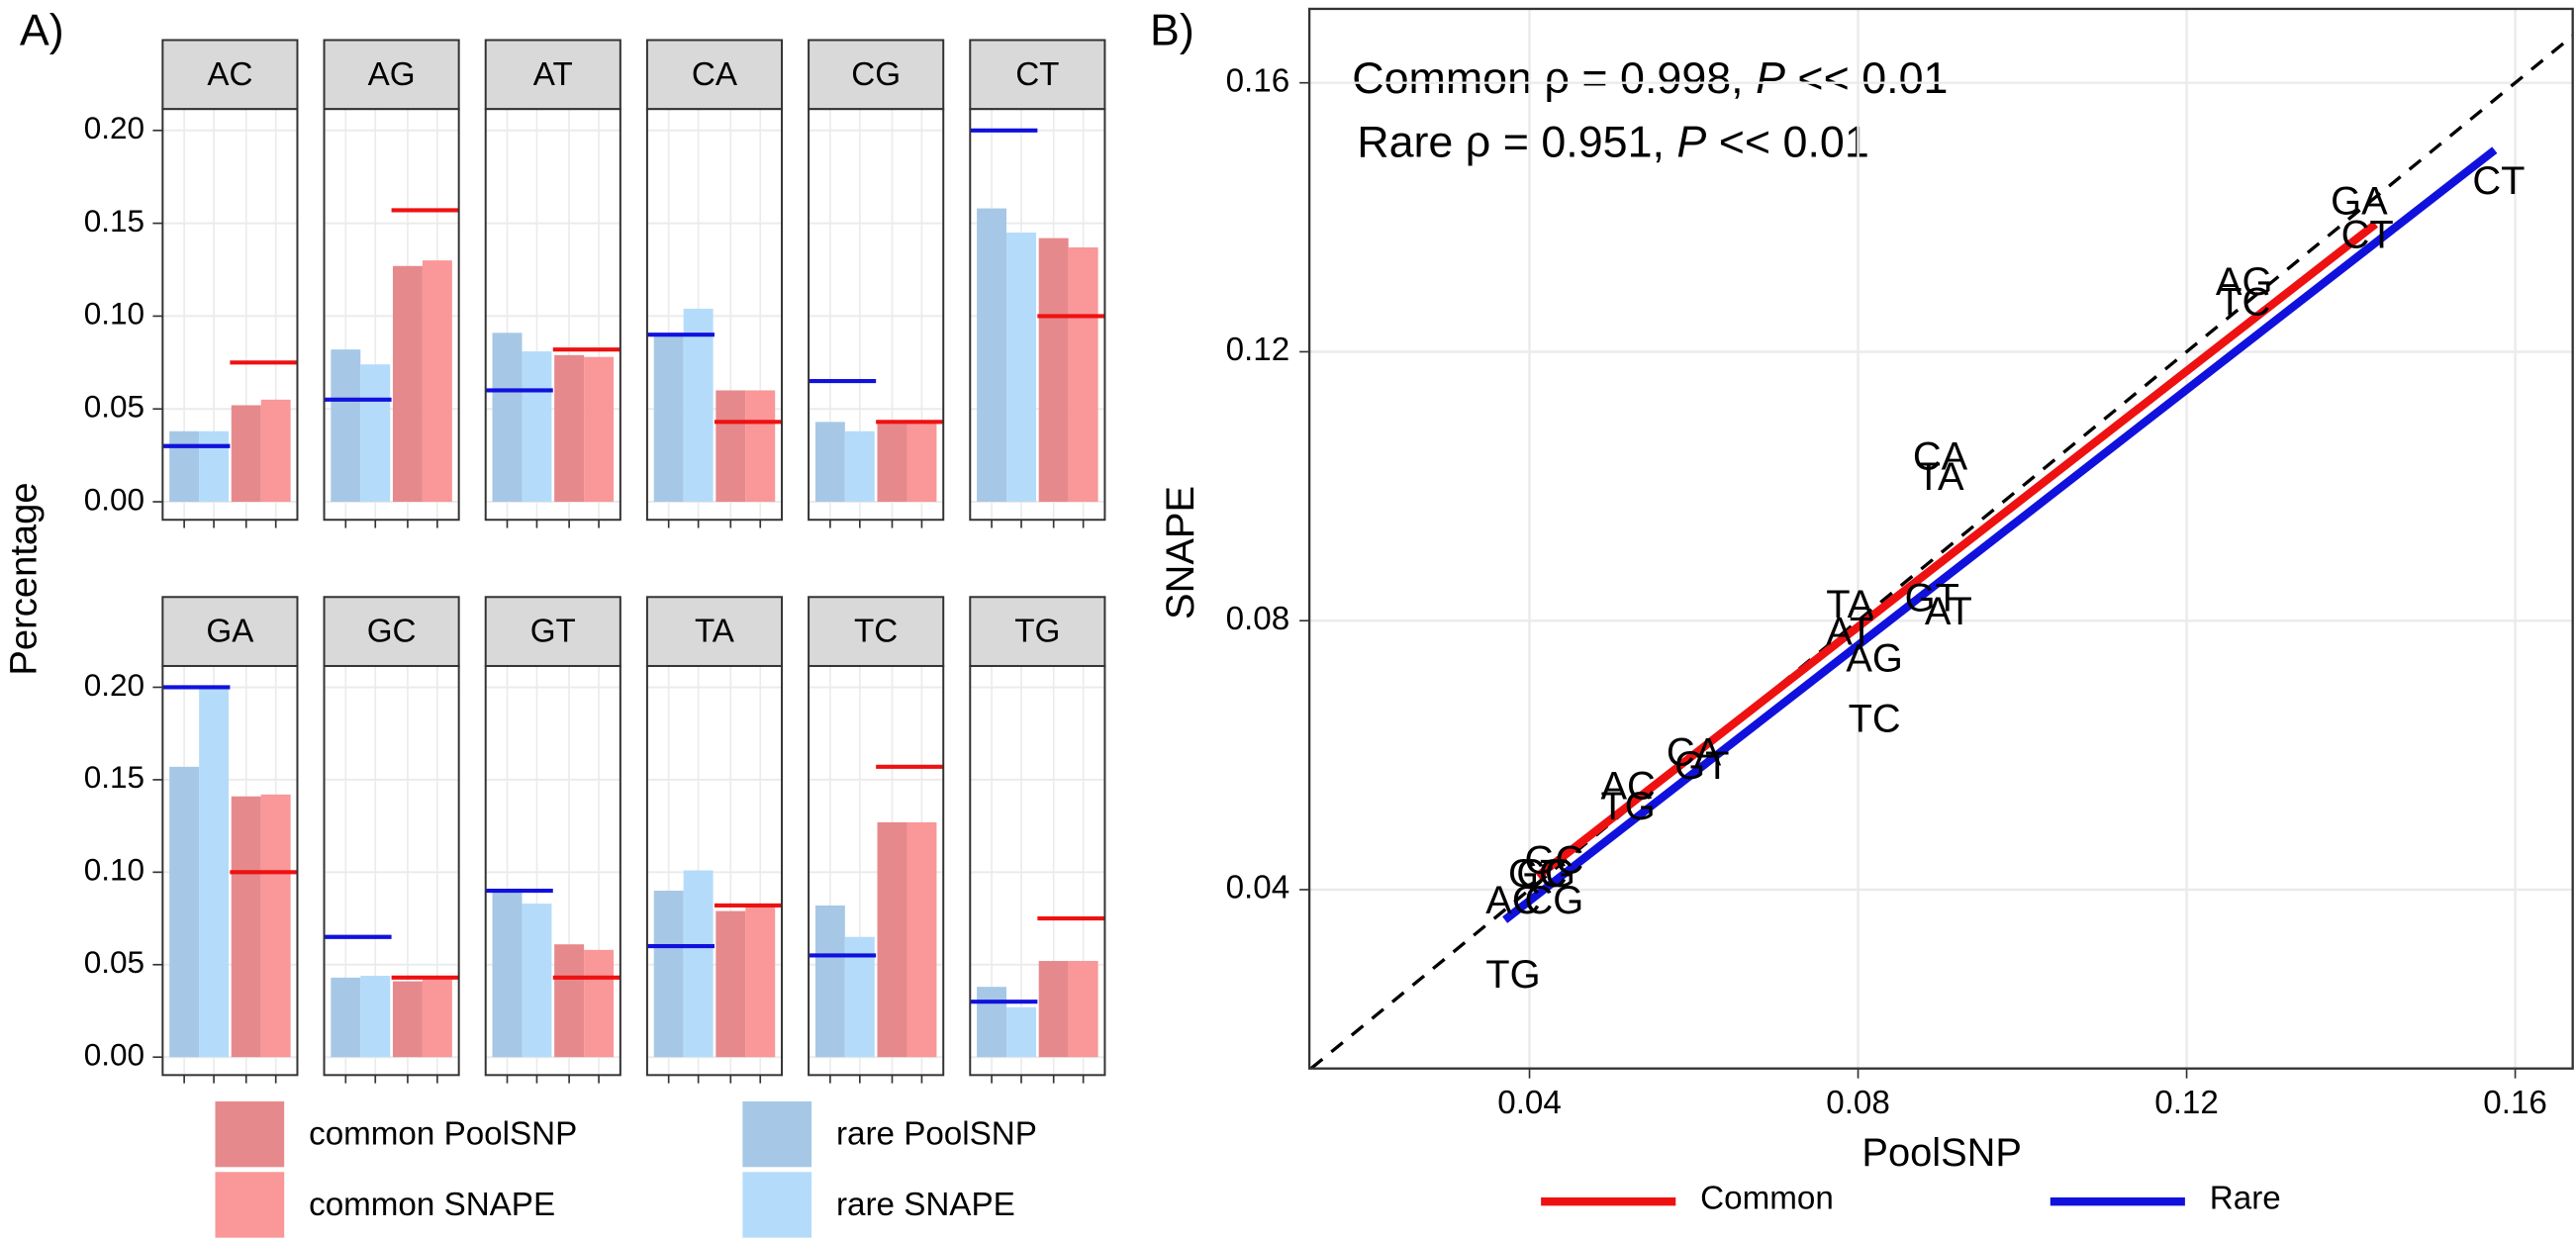  I want to click on y-tick-label: 0.08, so click(1258, 619).